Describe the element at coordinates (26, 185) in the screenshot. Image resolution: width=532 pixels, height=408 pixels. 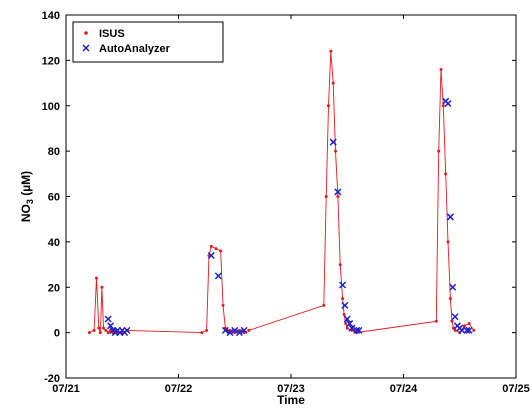
I see `y-axis-title-unit: (µM)` at that location.